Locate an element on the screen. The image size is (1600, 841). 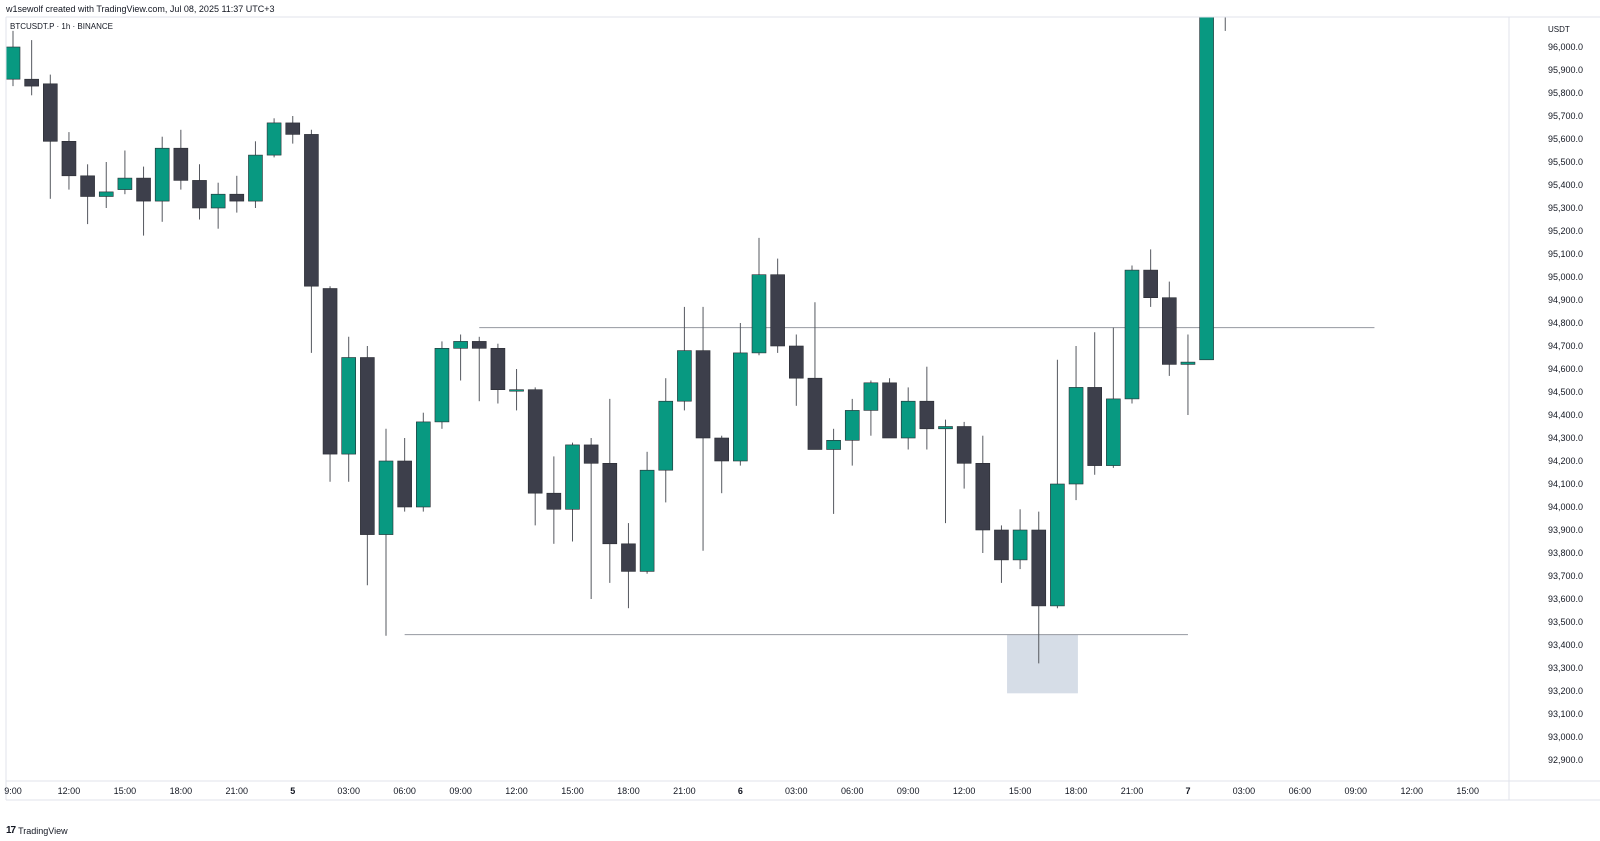
price-tick-label: 94,000.0 is located at coordinates (1565, 507).